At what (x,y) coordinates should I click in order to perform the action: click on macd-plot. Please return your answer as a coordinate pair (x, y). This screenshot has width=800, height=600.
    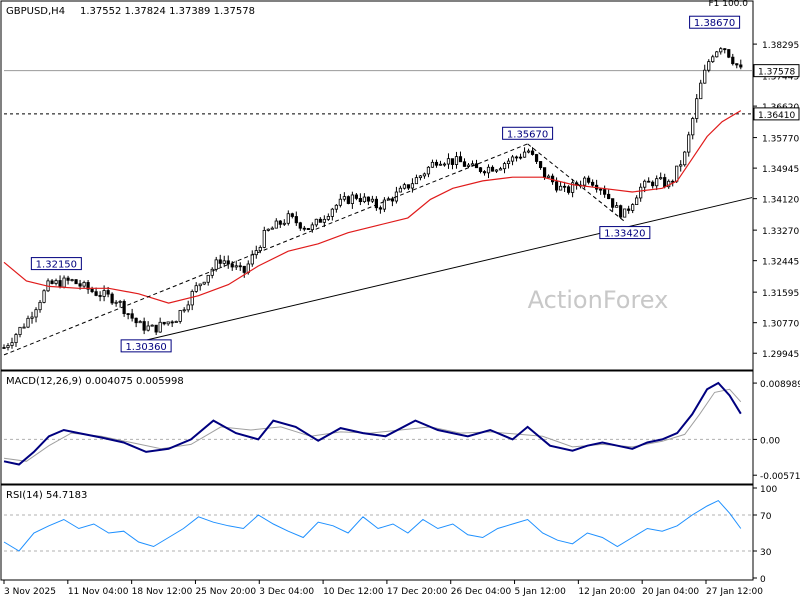
    Looking at the image, I should click on (377, 423).